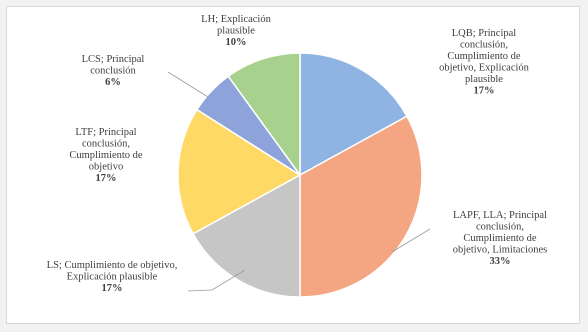 This screenshot has width=588, height=332. Describe the element at coordinates (236, 31) in the screenshot. I see `slice-label: LH; Explicación plausible 10%` at that location.